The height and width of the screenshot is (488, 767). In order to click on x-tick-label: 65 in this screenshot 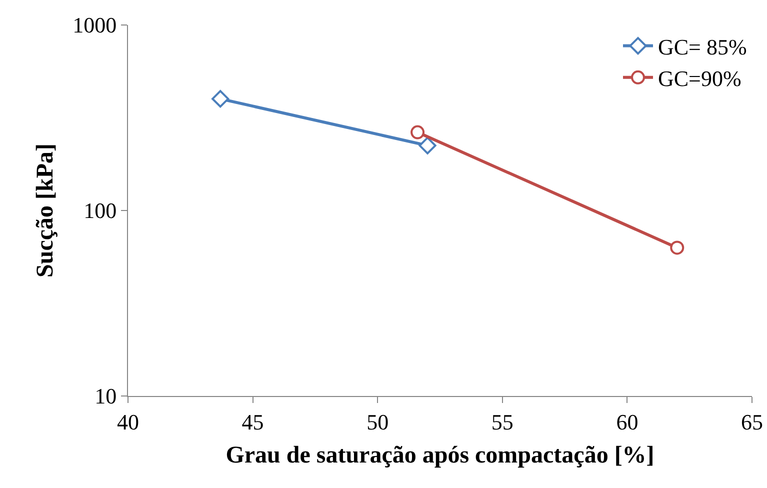, I will do `click(752, 421)`.